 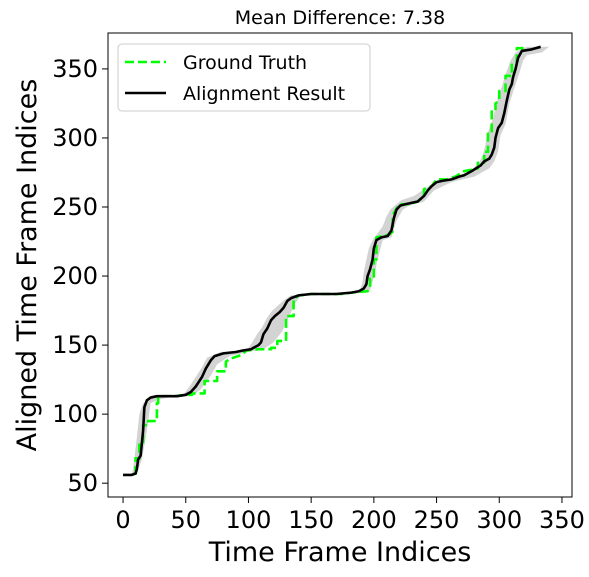 I want to click on legend-alignment-result-label: Alignment Result, so click(x=264, y=94).